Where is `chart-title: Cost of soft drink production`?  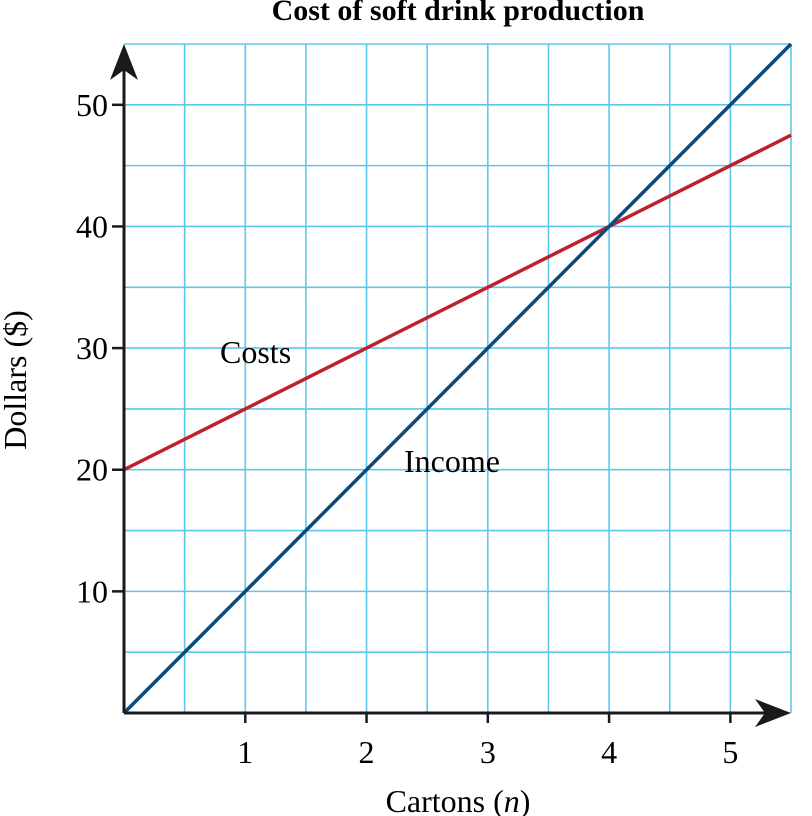
chart-title: Cost of soft drink production is located at coordinates (458, 13).